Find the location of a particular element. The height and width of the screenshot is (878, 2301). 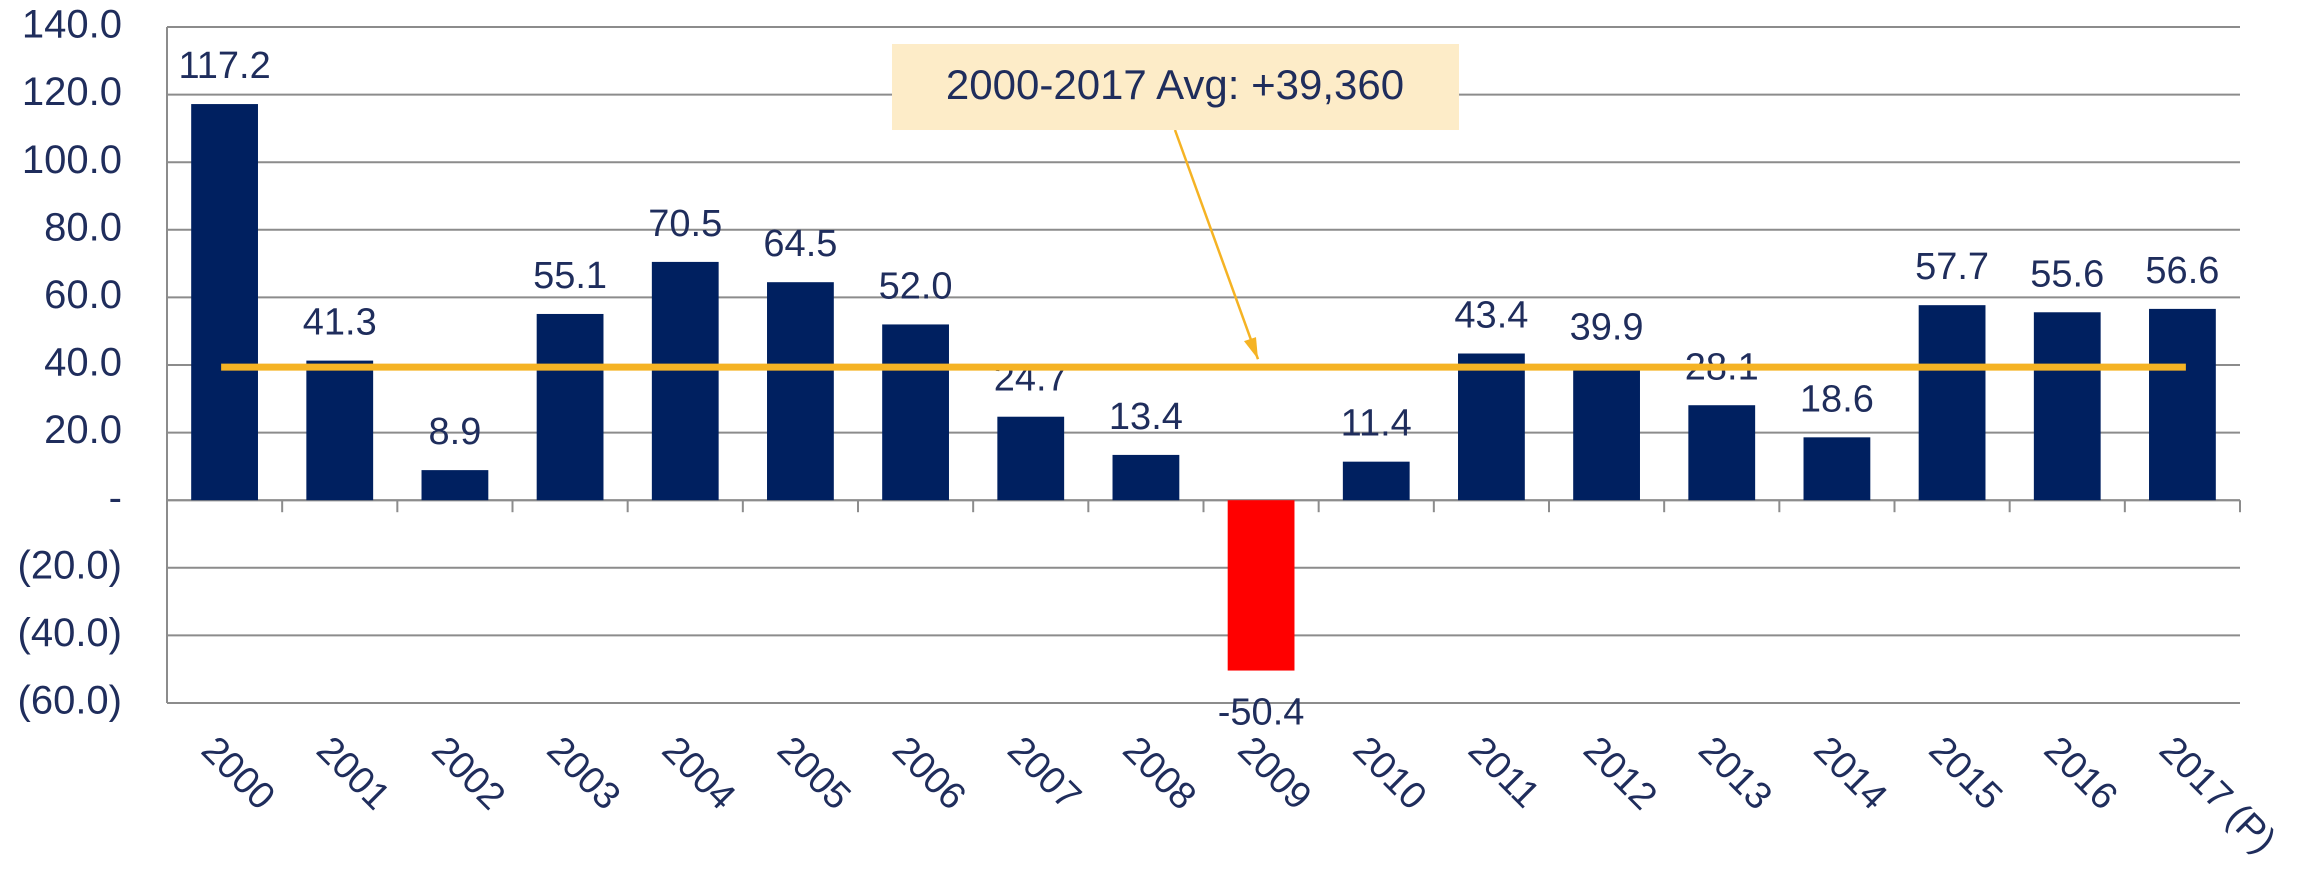

x-tick-label: 2006 is located at coordinates (928, 773).